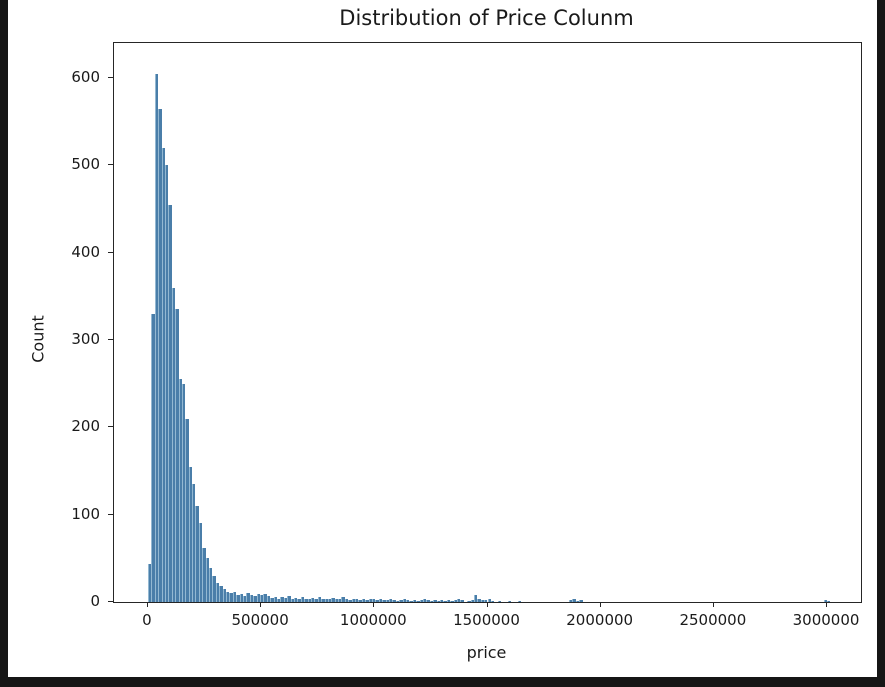 The image size is (885, 687). What do you see at coordinates (486, 652) in the screenshot?
I see `x-axis-label: price` at bounding box center [486, 652].